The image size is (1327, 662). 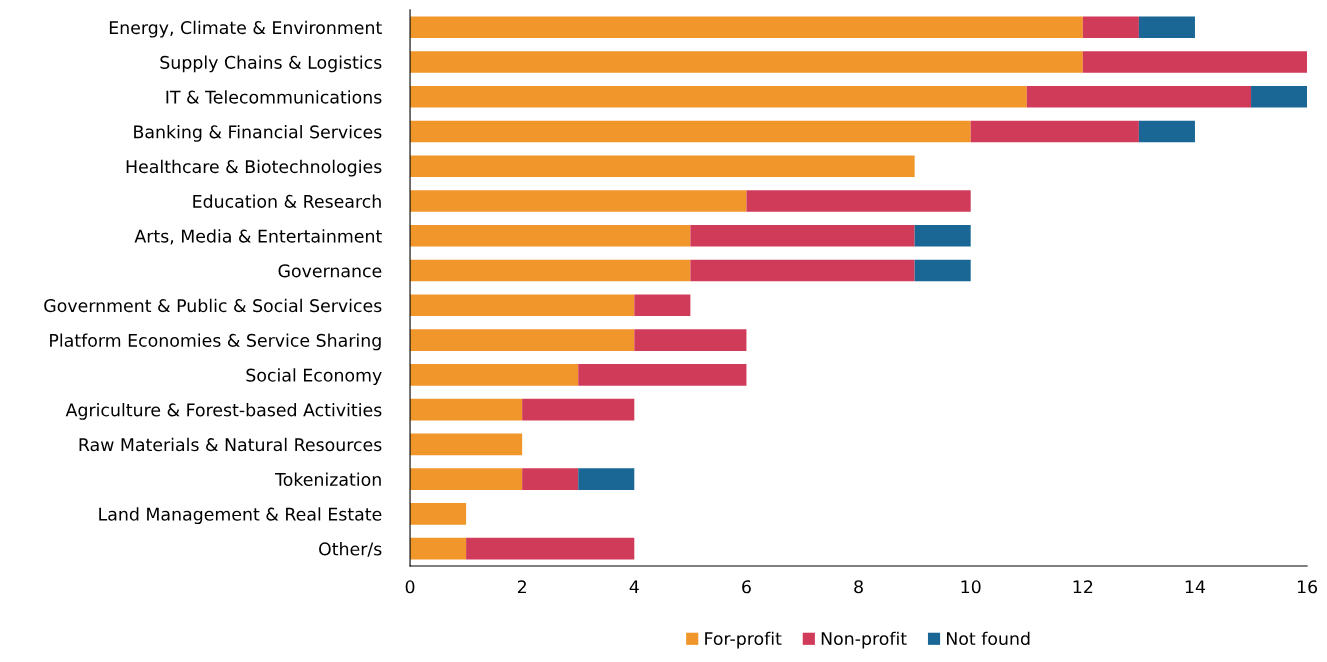 I want to click on legend-label: Not found, so click(x=988, y=638).